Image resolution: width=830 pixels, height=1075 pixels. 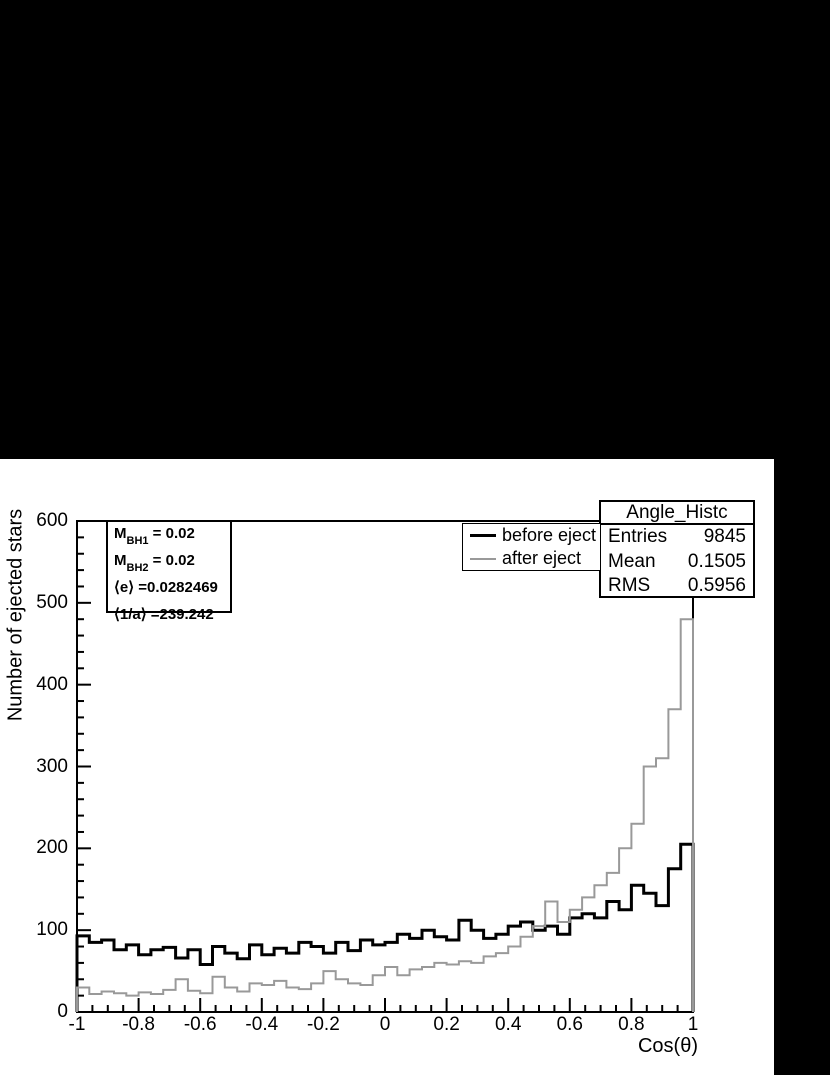 What do you see at coordinates (52, 684) in the screenshot?
I see `y-tick-label: 400` at bounding box center [52, 684].